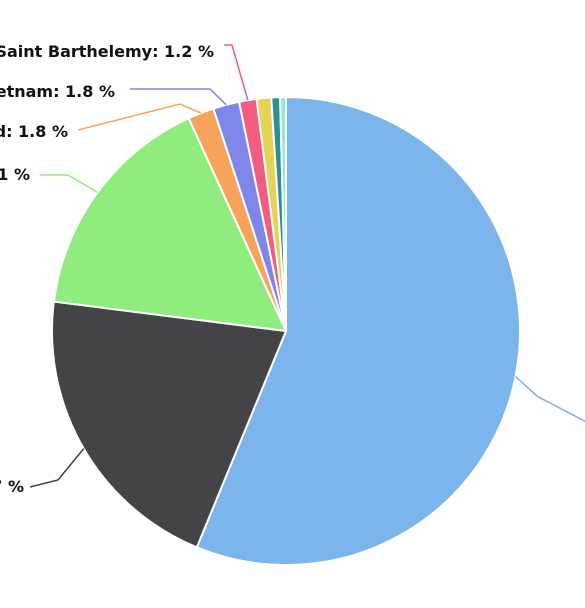 Image resolution: width=585 pixels, height=608 pixels. What do you see at coordinates (107, 51) in the screenshot?
I see `pie-label-5: Saint Barthelemy: 1.2 %` at bounding box center [107, 51].